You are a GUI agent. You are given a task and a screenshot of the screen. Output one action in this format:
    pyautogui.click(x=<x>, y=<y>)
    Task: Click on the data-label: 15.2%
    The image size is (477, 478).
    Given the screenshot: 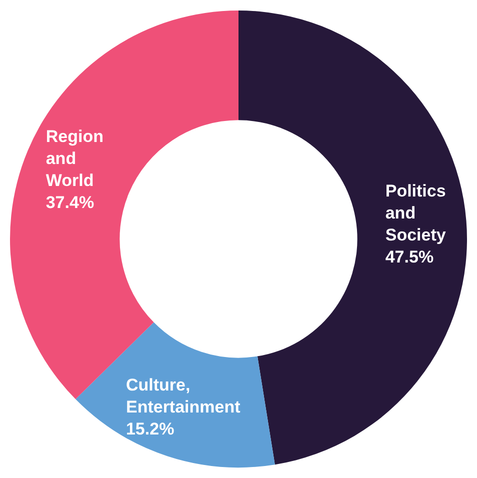 What is the action you would take?
    pyautogui.click(x=150, y=428)
    